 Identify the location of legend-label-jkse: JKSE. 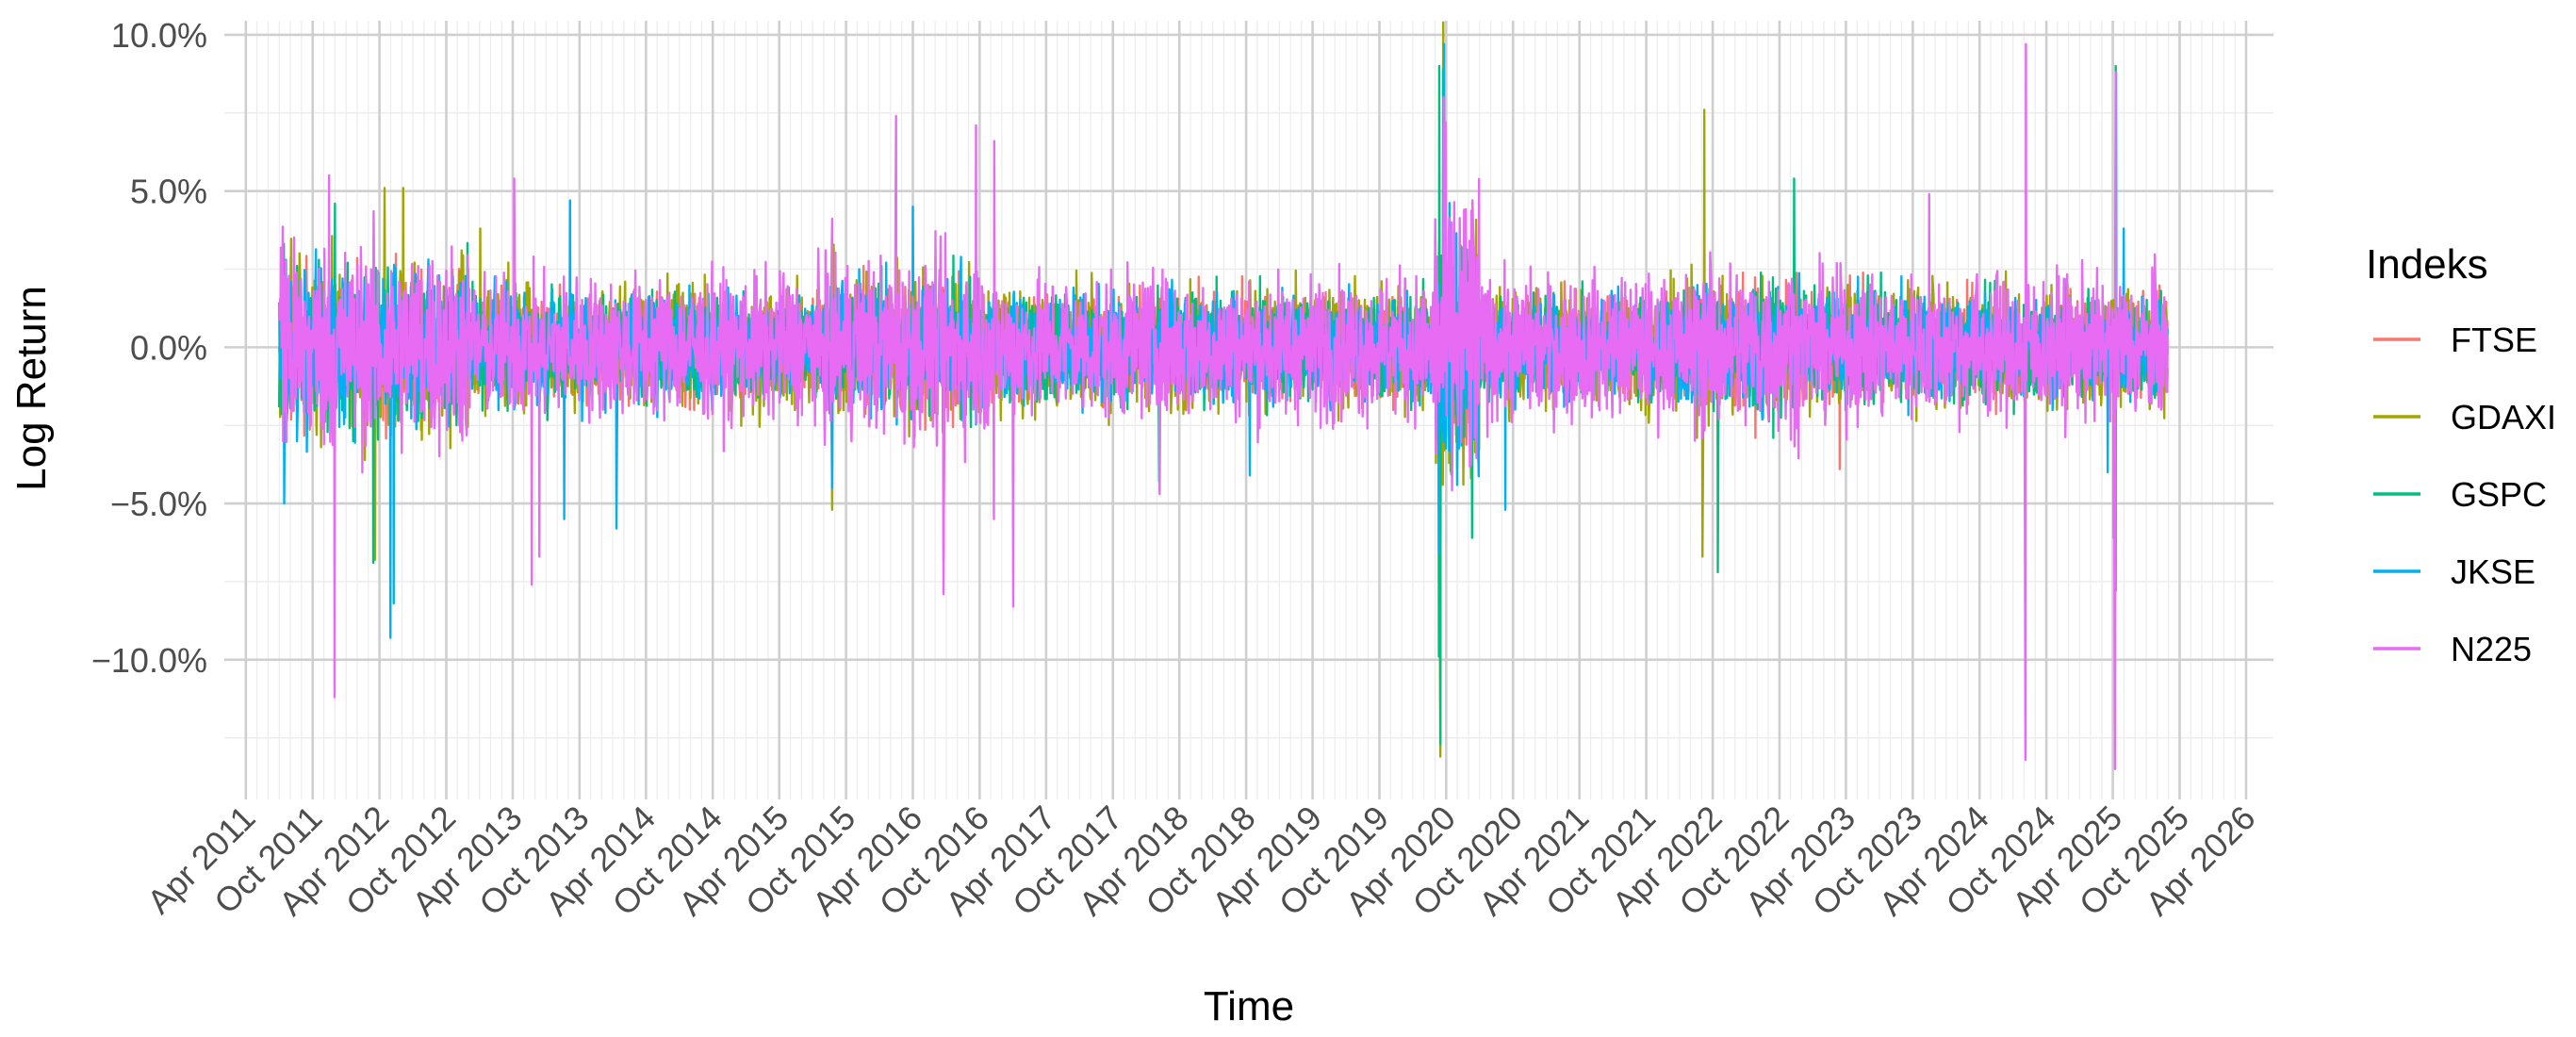
(2493, 572).